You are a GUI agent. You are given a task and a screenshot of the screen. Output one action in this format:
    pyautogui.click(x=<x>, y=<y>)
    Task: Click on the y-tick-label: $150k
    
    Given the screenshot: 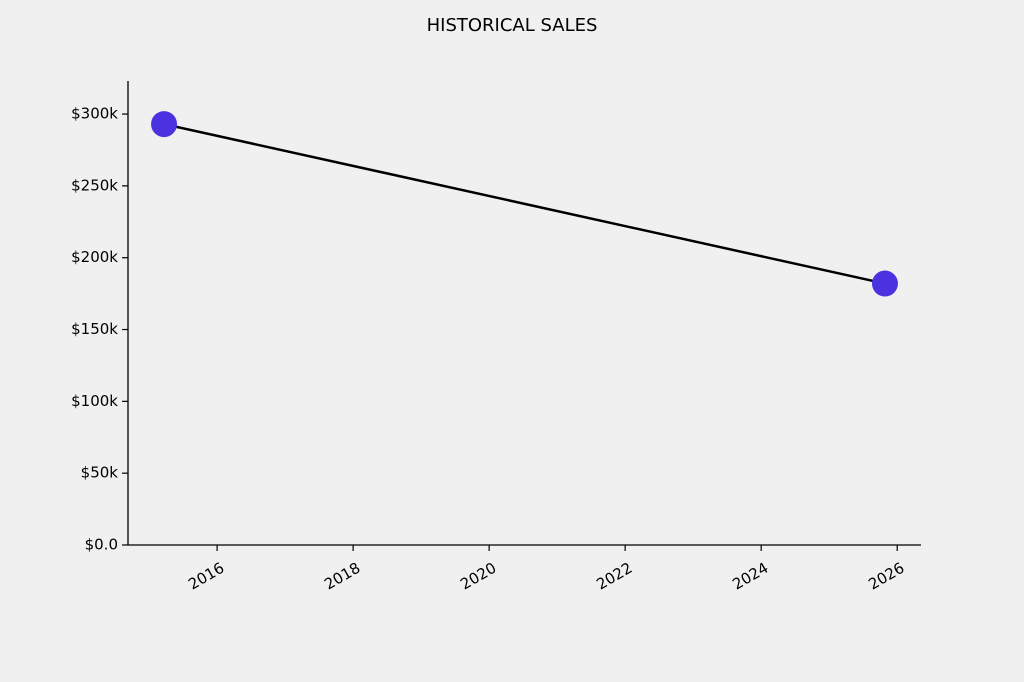 What is the action you would take?
    pyautogui.click(x=94, y=329)
    